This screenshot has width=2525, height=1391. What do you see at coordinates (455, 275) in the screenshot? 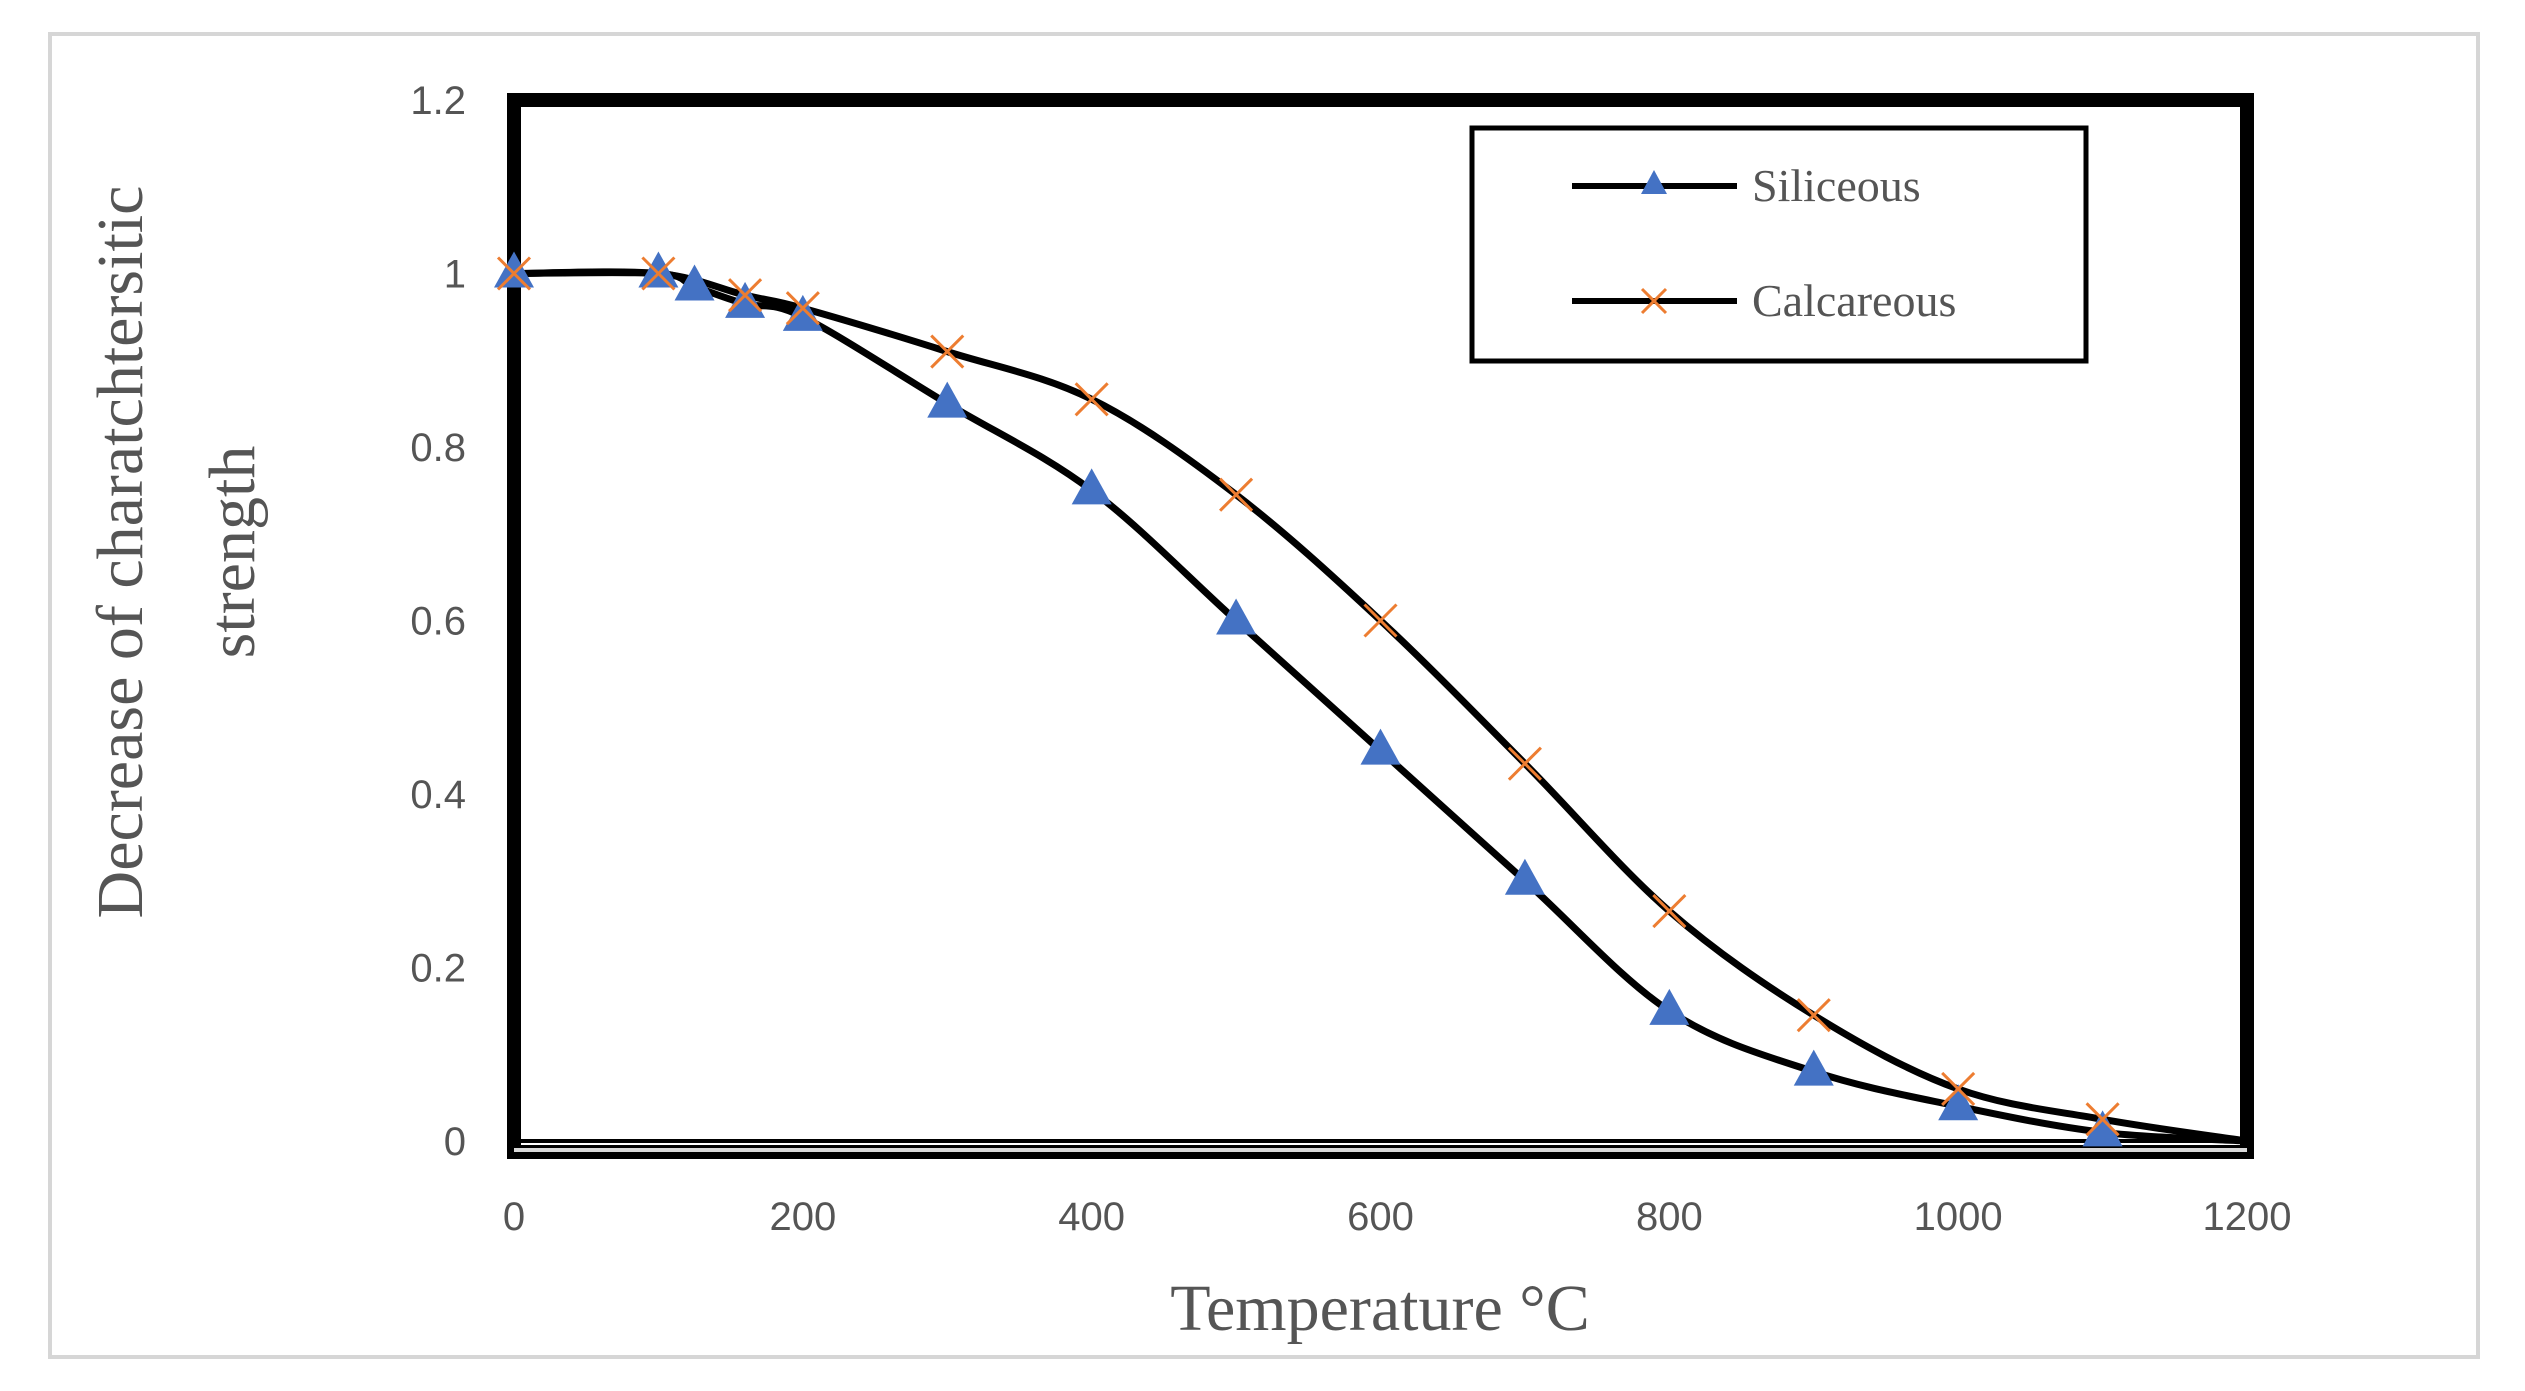
I see `y-tick-label: 1` at bounding box center [455, 275].